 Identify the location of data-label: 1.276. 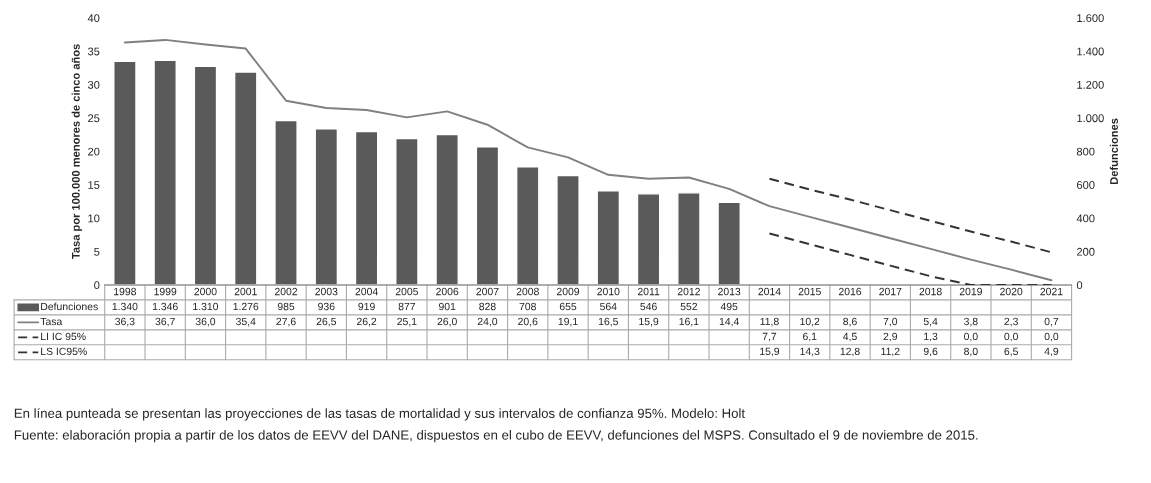
(246, 306).